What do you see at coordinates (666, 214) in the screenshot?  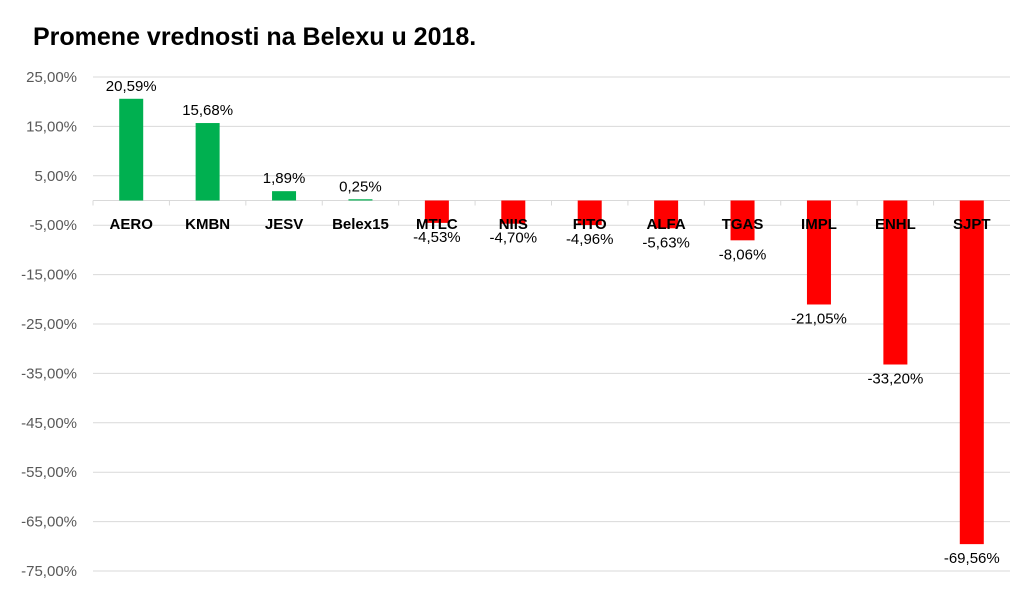 I see `bar-alfa` at bounding box center [666, 214].